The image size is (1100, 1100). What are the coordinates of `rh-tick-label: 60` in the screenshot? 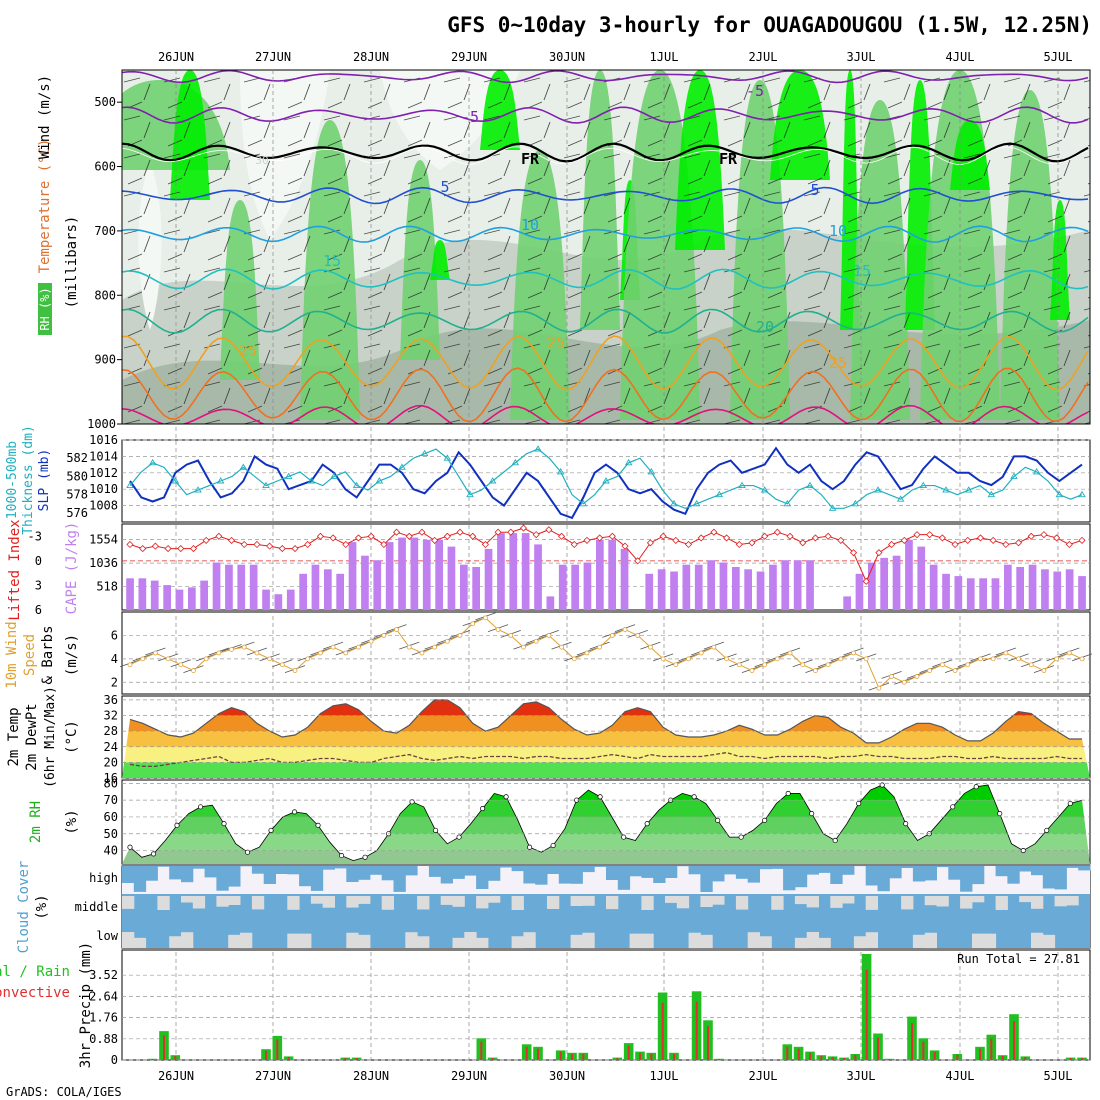 It's located at (111, 817).